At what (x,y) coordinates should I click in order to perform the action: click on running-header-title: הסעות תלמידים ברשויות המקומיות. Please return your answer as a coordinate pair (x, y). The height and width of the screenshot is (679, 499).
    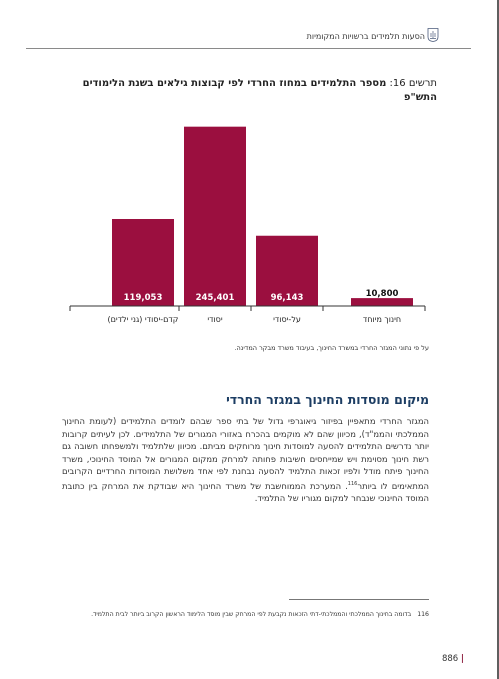
    Looking at the image, I should click on (365, 36).